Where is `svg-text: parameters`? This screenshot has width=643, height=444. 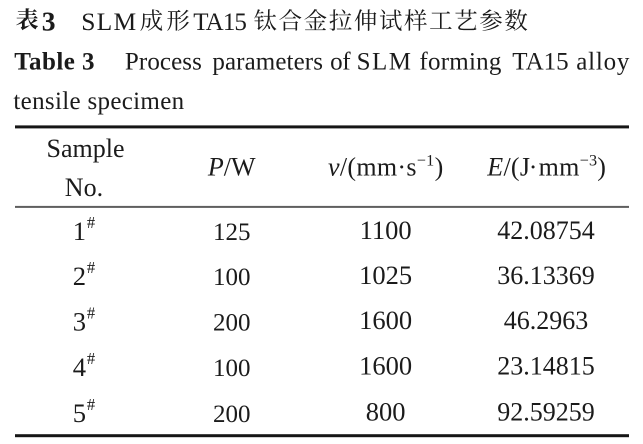
svg-text: parameters is located at coordinates (267, 61).